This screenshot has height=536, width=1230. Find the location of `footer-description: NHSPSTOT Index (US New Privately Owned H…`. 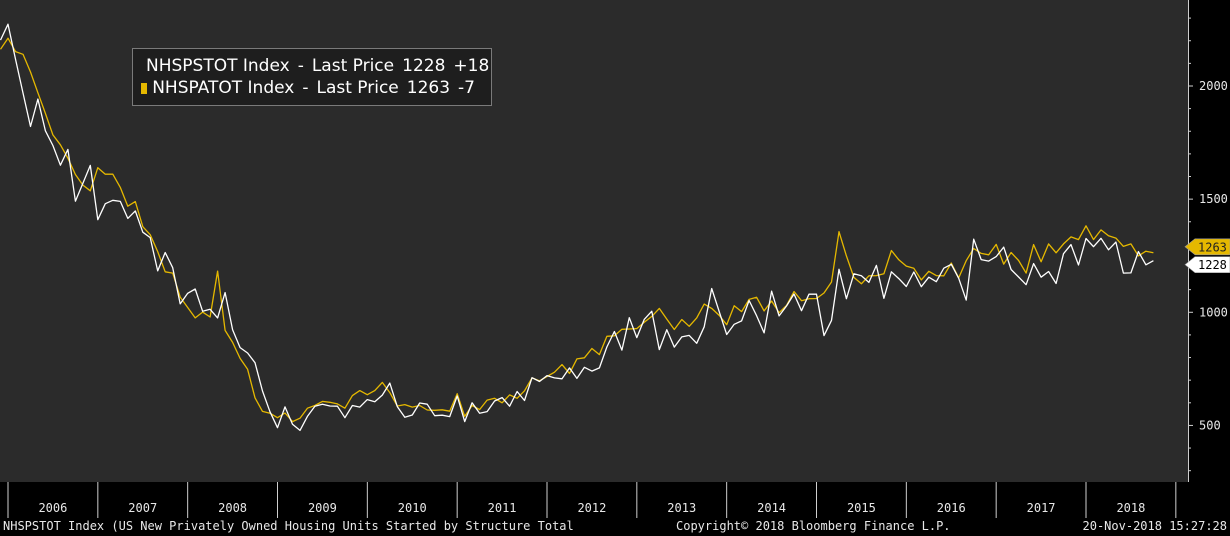

footer-description: NHSPSTOT Index (US New Privately Owned H… is located at coordinates (288, 526).